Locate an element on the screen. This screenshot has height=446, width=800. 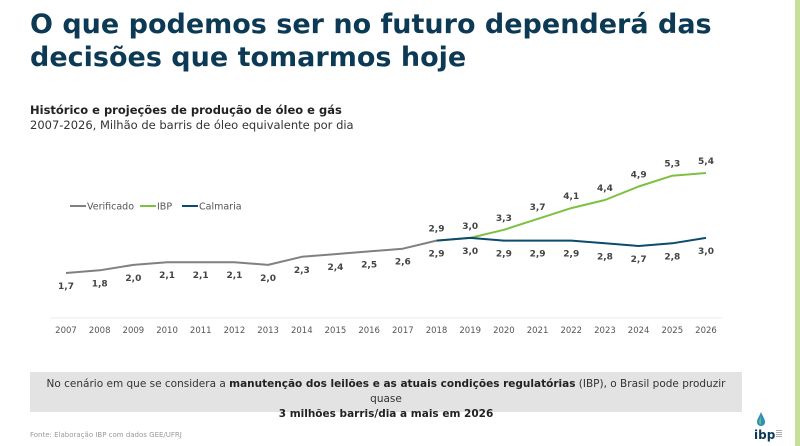
legend-label-verificado: Verificado is located at coordinates (110, 207).